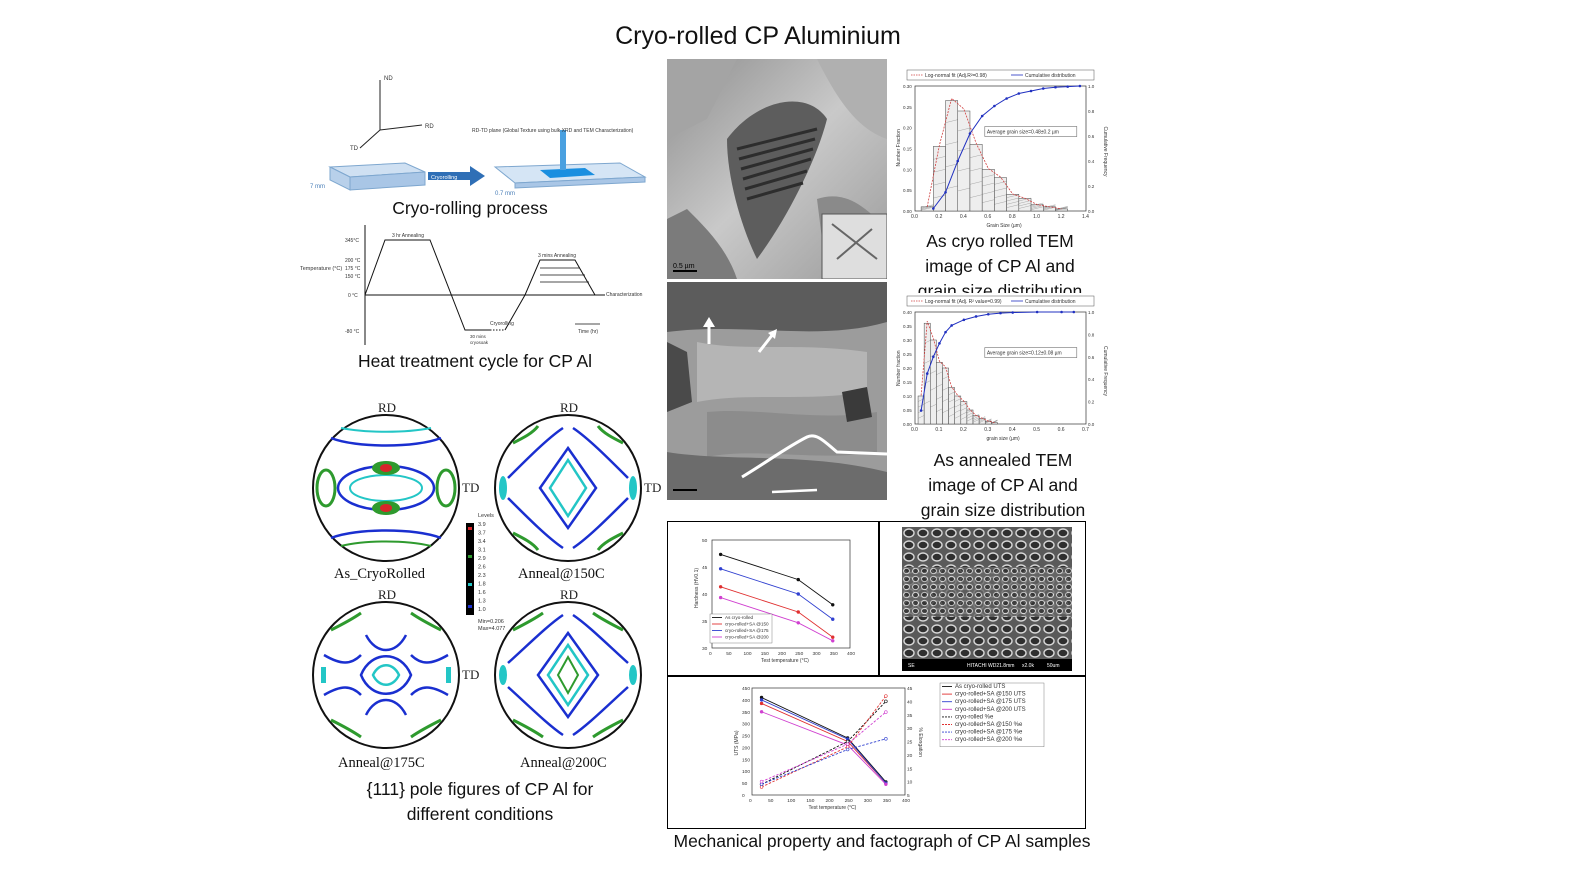 The image size is (1583, 891). What do you see at coordinates (710, 654) in the screenshot?
I see `x-tick-label: 0` at bounding box center [710, 654].